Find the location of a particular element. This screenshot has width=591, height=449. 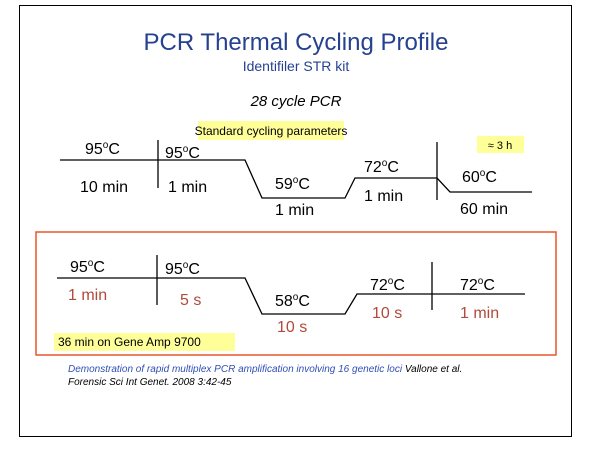

temperature: 59oC is located at coordinates (292, 184).